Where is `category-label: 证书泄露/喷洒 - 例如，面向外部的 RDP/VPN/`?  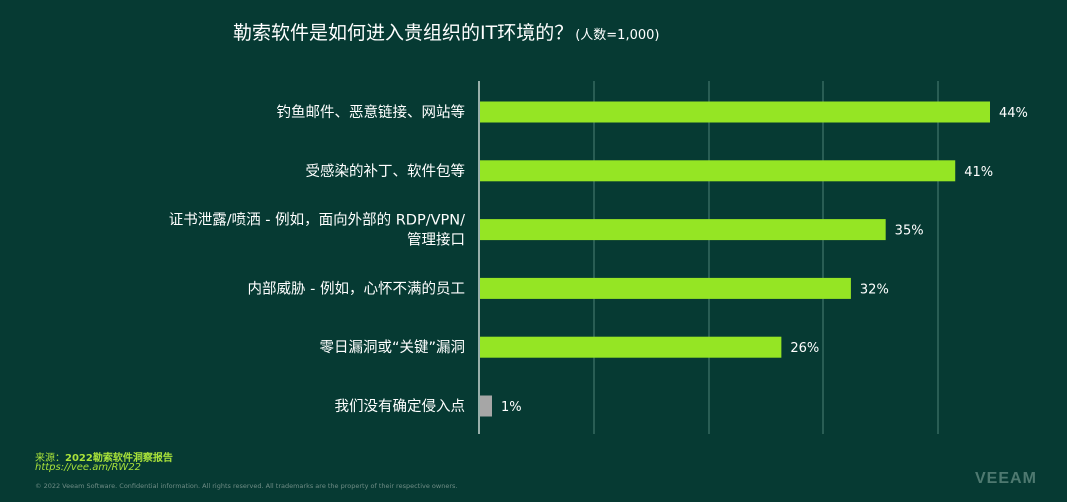 category-label: 证书泄露/喷洒 - 例如，面向外部的 RDP/VPN/ is located at coordinates (317, 220).